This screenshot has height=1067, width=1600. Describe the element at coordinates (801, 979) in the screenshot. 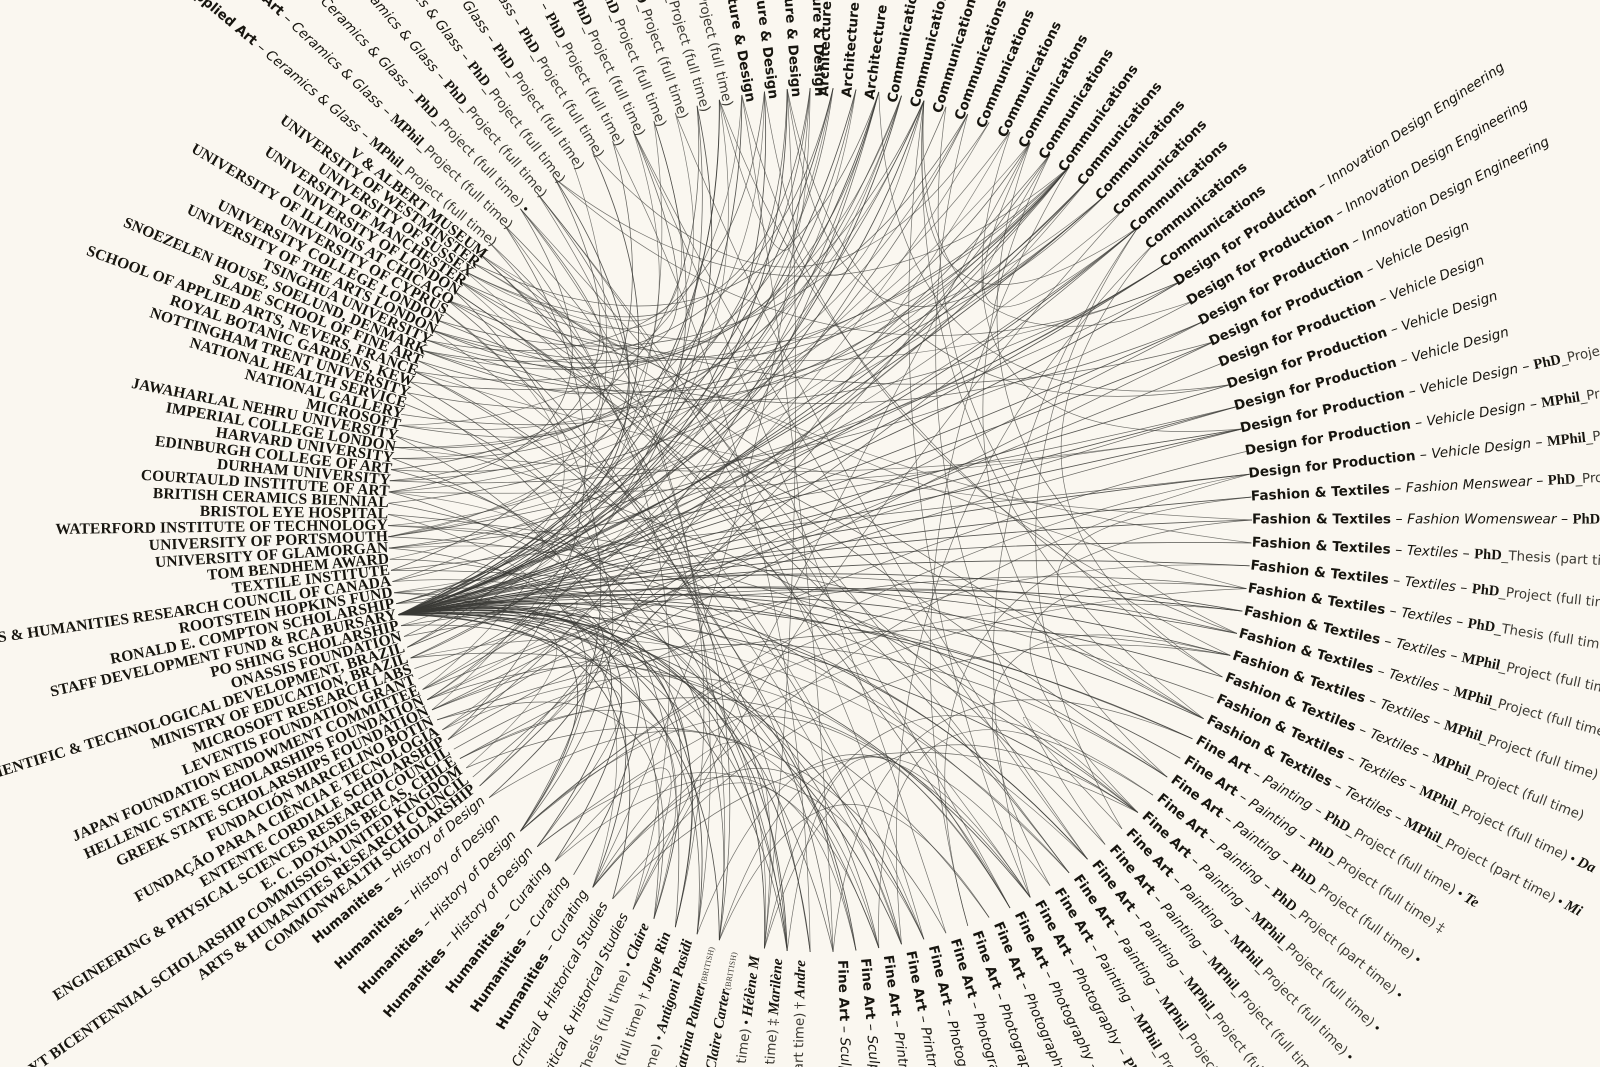

I see `researcher-name: Andre` at that location.